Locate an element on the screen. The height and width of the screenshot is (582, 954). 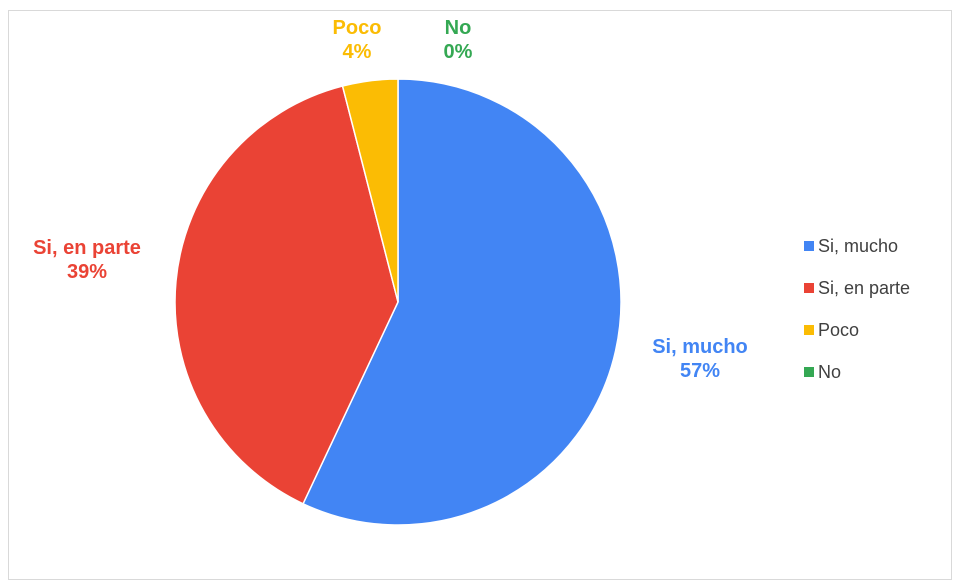
legend-label-si-mucho: Si, mucho is located at coordinates (858, 245).